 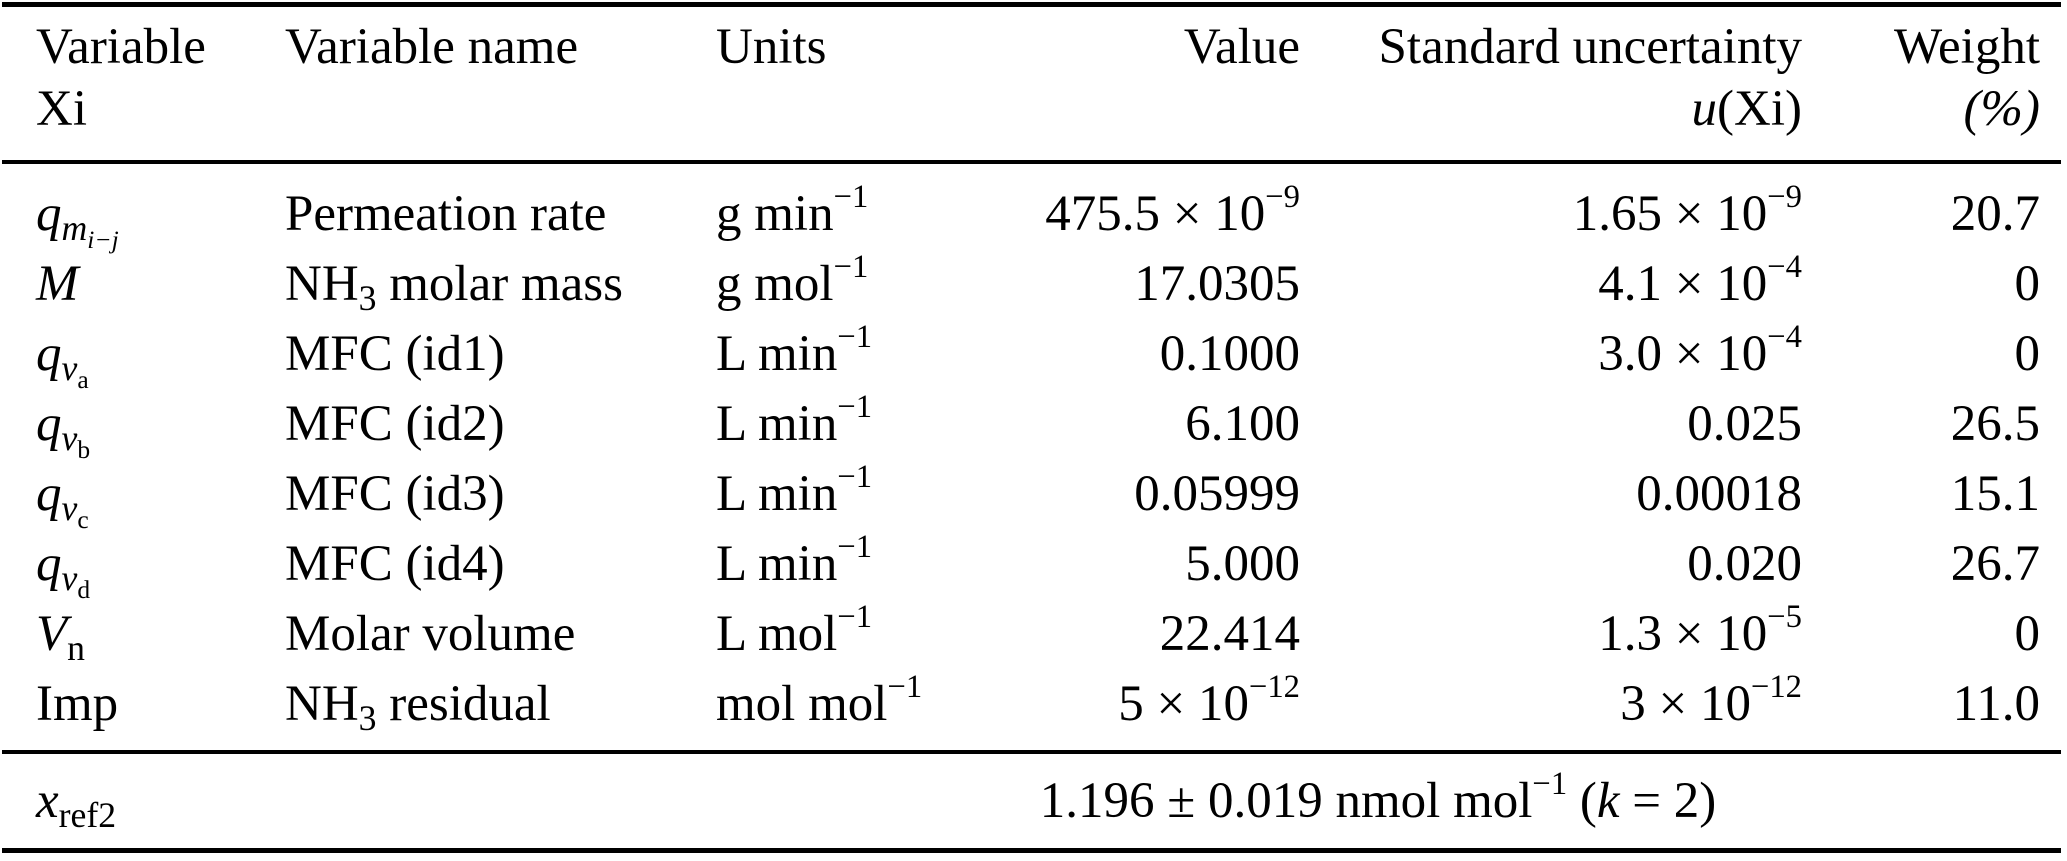 What do you see at coordinates (418, 707) in the screenshot?
I see `cell-variable-name: NH3 residual` at bounding box center [418, 707].